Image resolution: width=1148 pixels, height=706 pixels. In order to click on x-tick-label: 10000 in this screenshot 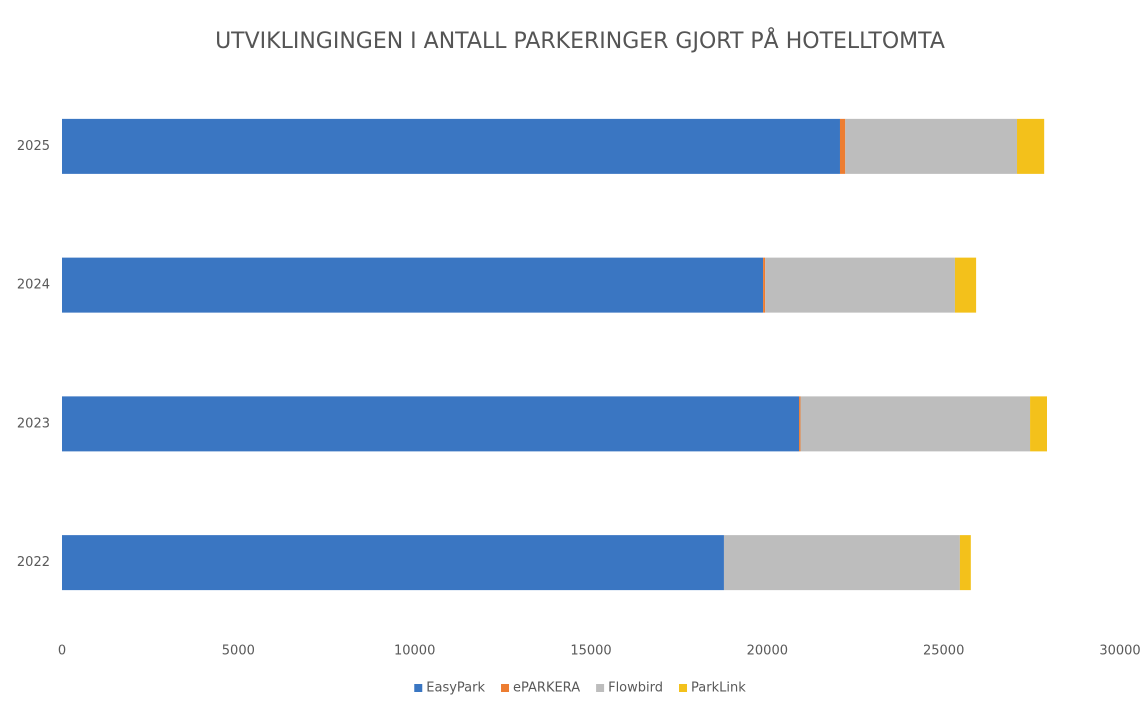, I will do `click(414, 651)`.